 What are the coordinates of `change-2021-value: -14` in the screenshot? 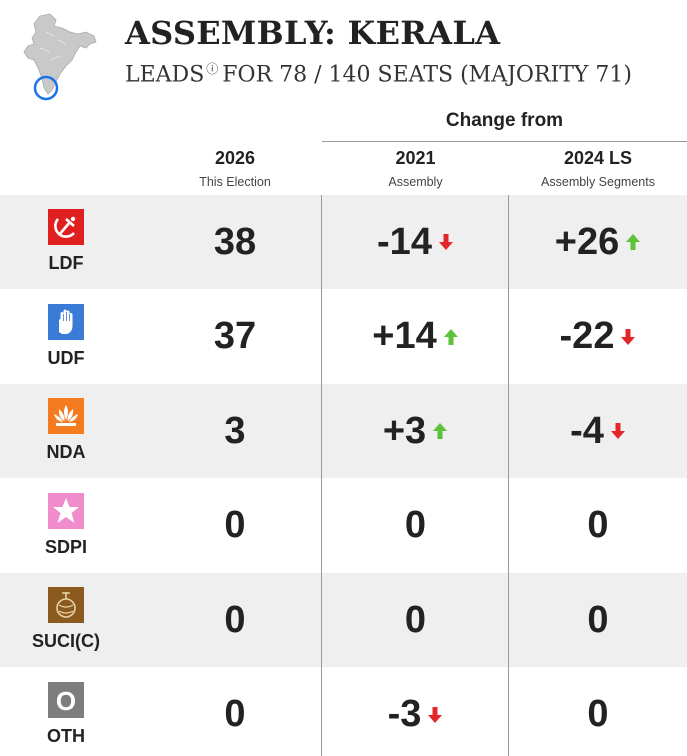 It's located at (404, 242).